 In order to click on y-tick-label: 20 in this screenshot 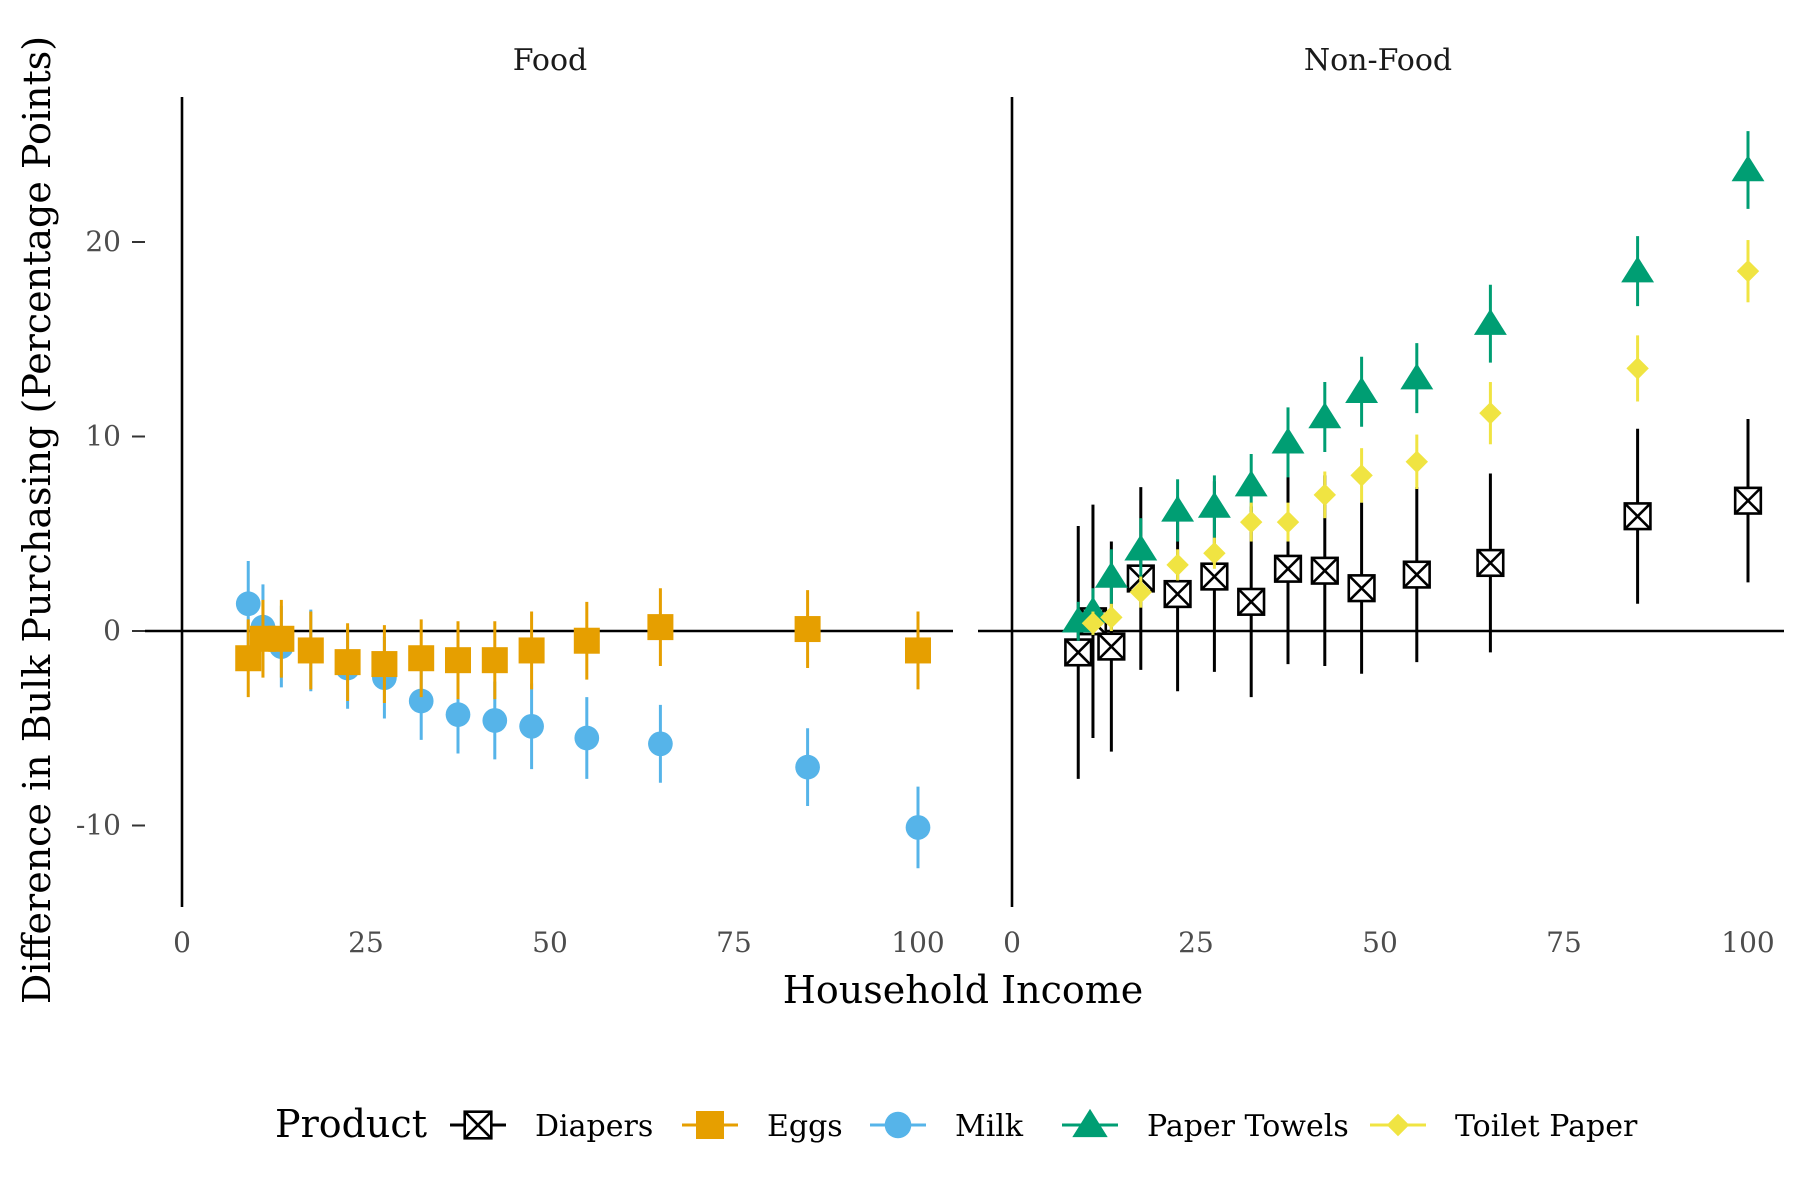, I will do `click(103, 241)`.